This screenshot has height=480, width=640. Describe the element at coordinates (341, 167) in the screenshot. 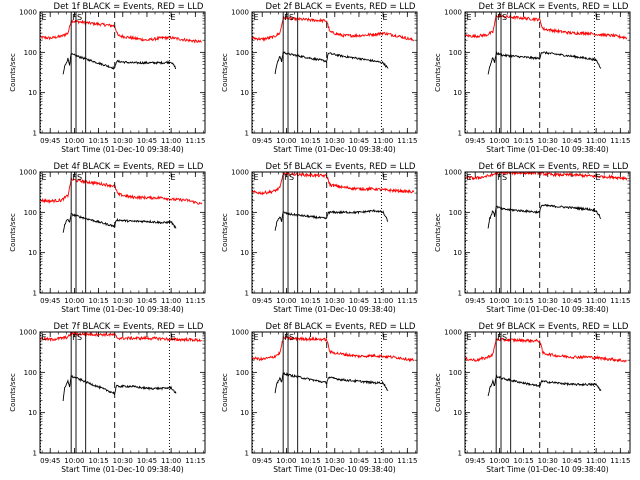

I see `chart-title: Det 5f BLACK = Events, RED = LLD` at that location.